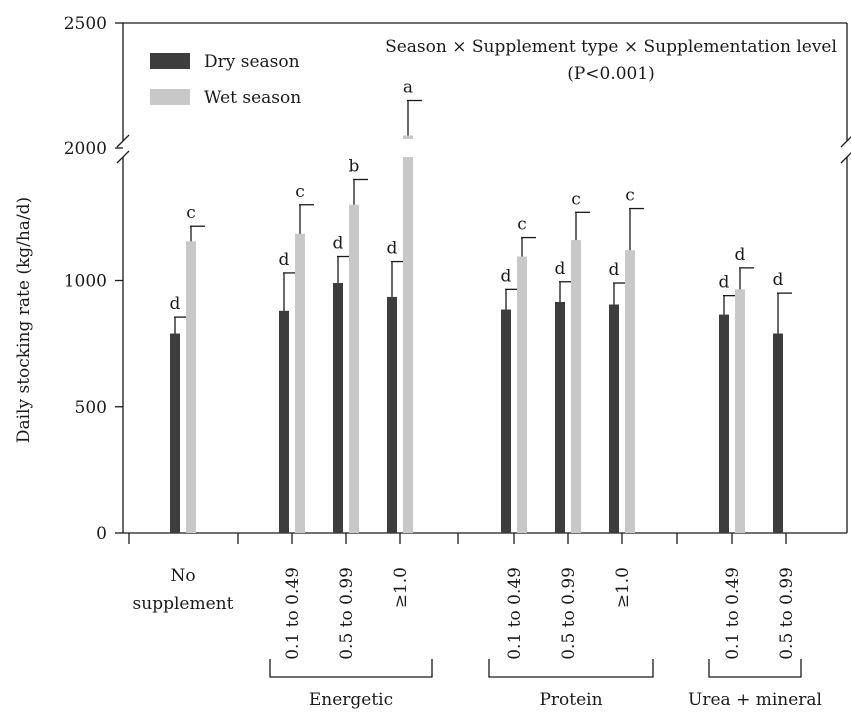  What do you see at coordinates (170, 61) in the screenshot?
I see `legend-swatch-dry` at bounding box center [170, 61].